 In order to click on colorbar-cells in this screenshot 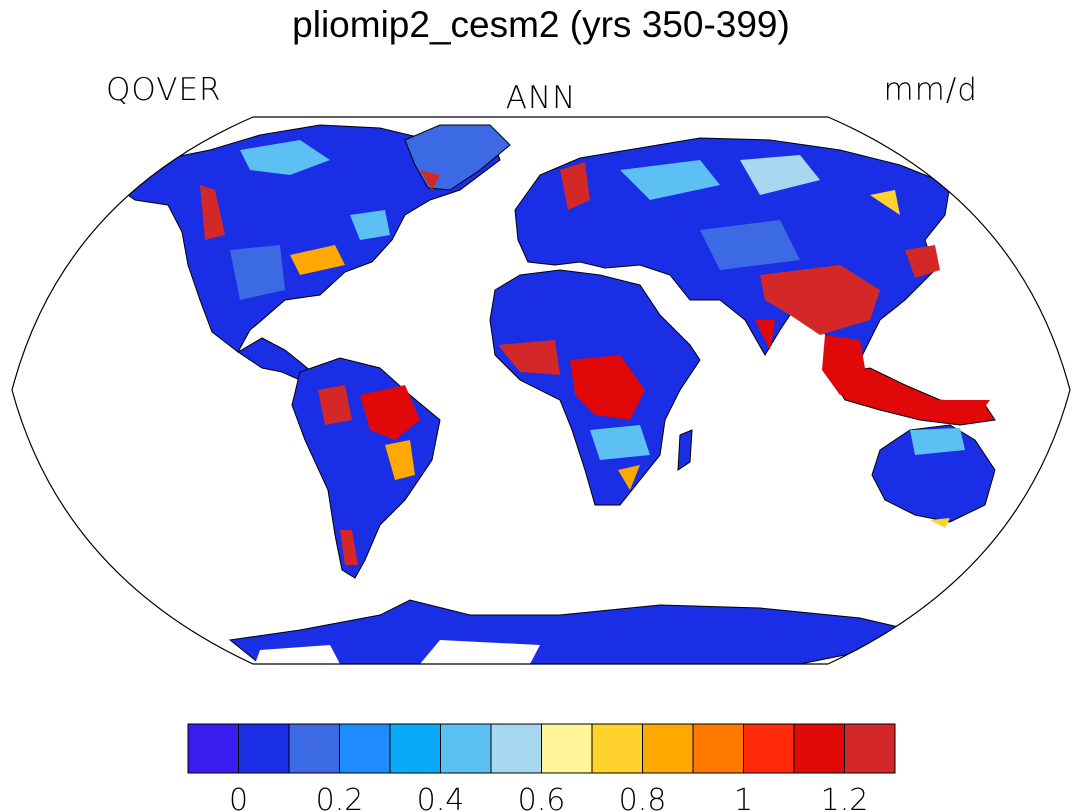, I will do `click(541, 748)`.